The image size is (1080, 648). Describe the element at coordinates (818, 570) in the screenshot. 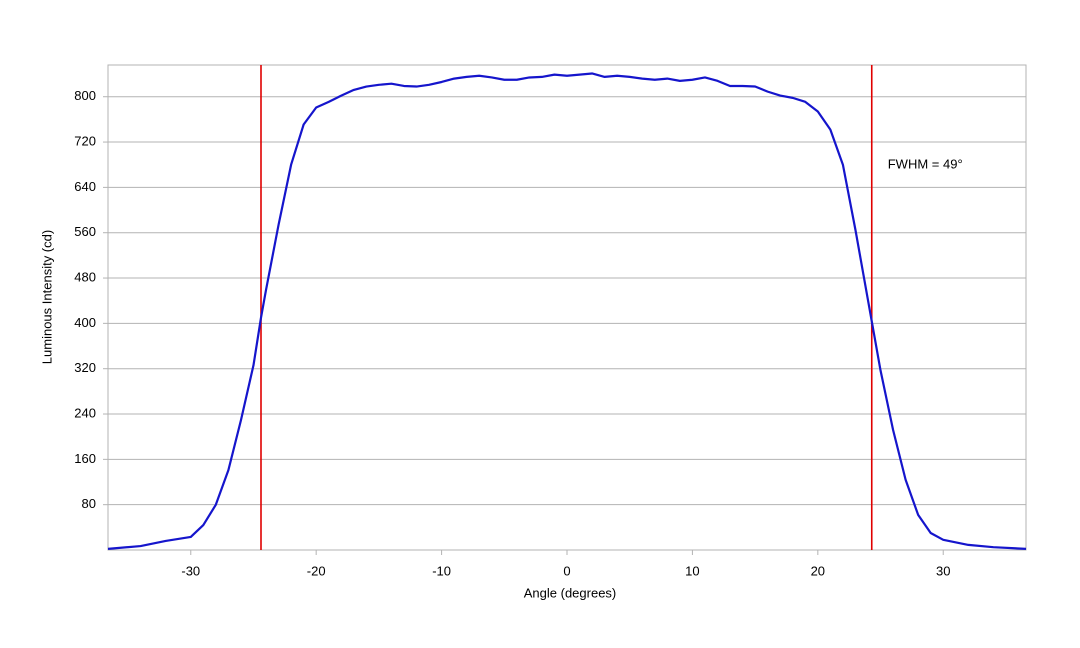

I see `x-tick-label: 20` at that location.